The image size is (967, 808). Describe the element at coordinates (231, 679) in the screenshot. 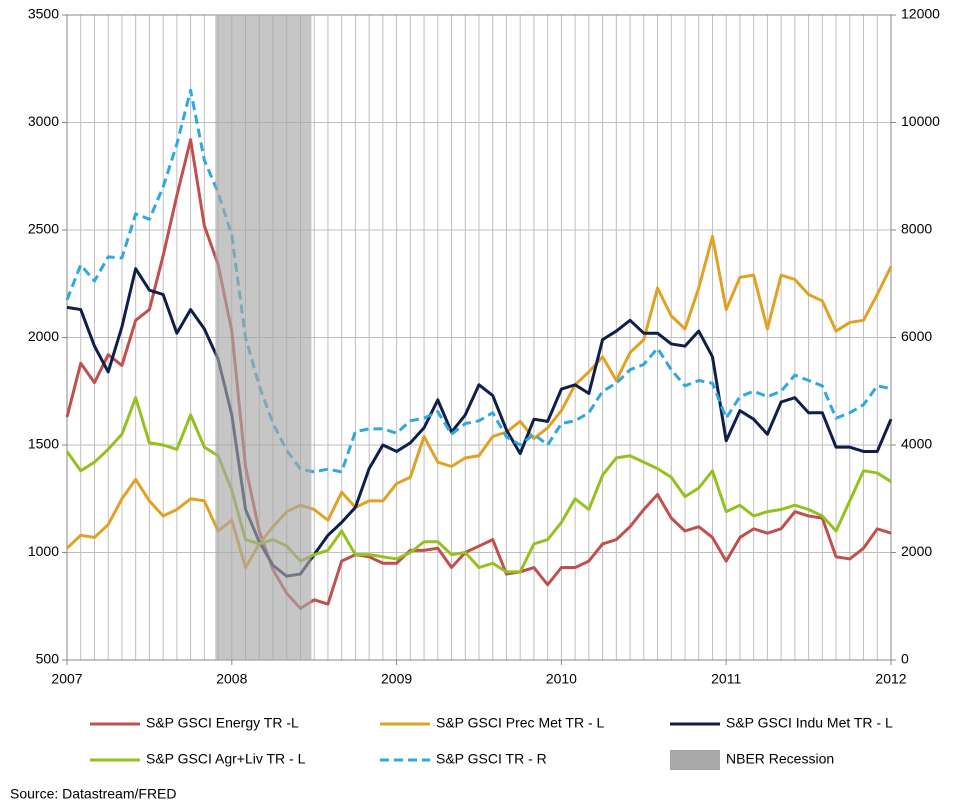

I see `x-tick-label: 2008` at that location.